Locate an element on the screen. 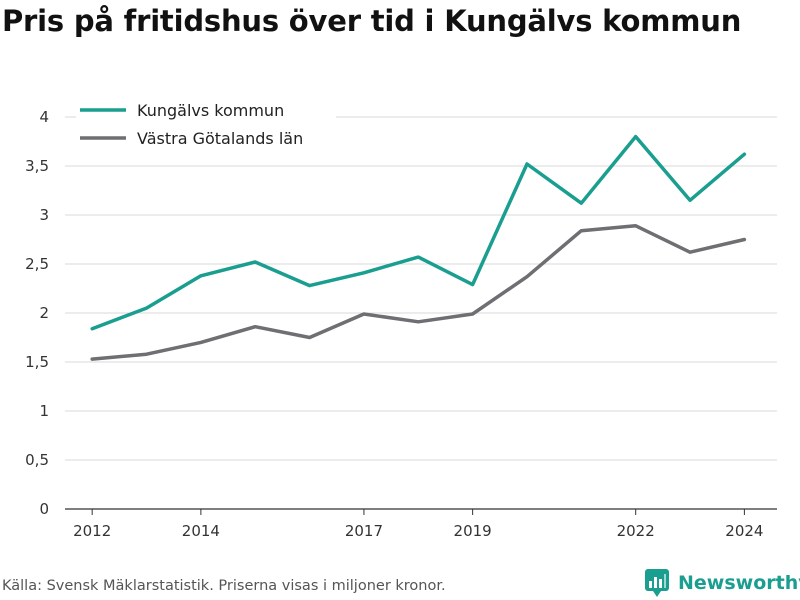  legend: Kungälvs kommun Västra Götalands län is located at coordinates (206, 116).